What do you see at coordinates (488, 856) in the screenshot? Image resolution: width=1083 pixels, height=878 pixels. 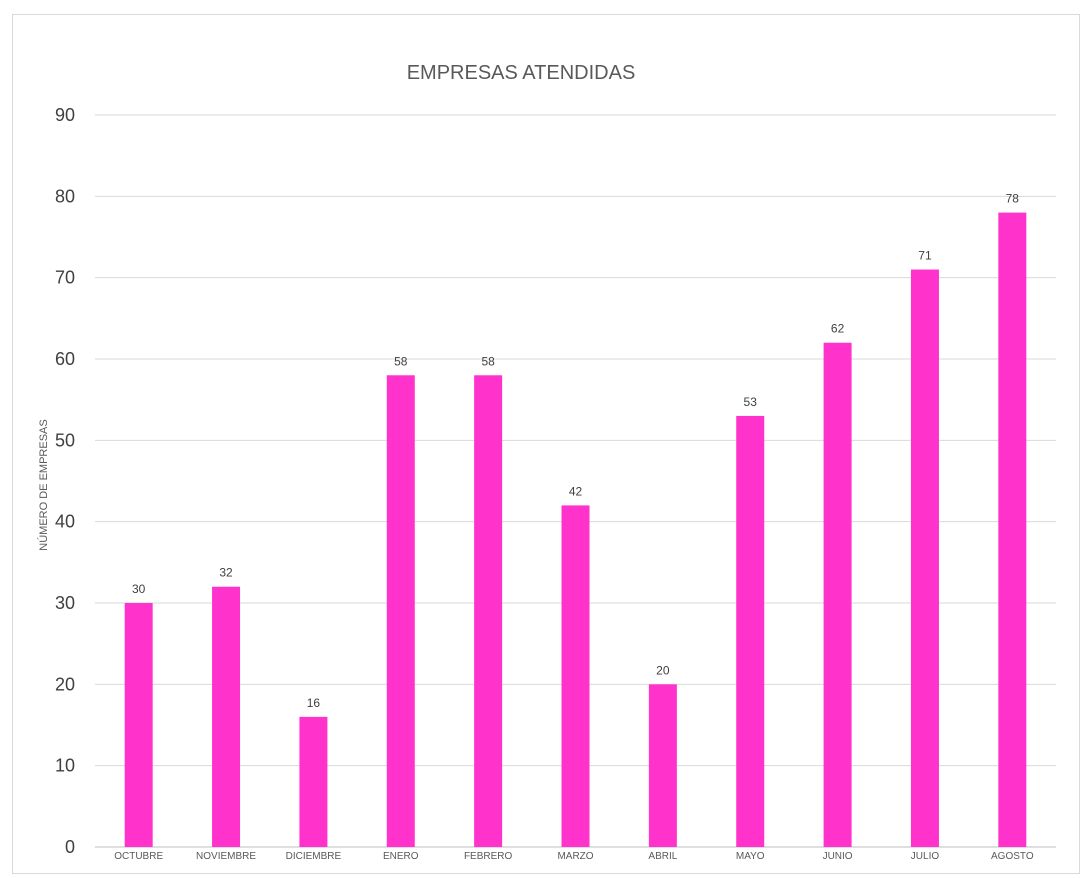 I see `x-tick-label: FEBRERO` at bounding box center [488, 856].